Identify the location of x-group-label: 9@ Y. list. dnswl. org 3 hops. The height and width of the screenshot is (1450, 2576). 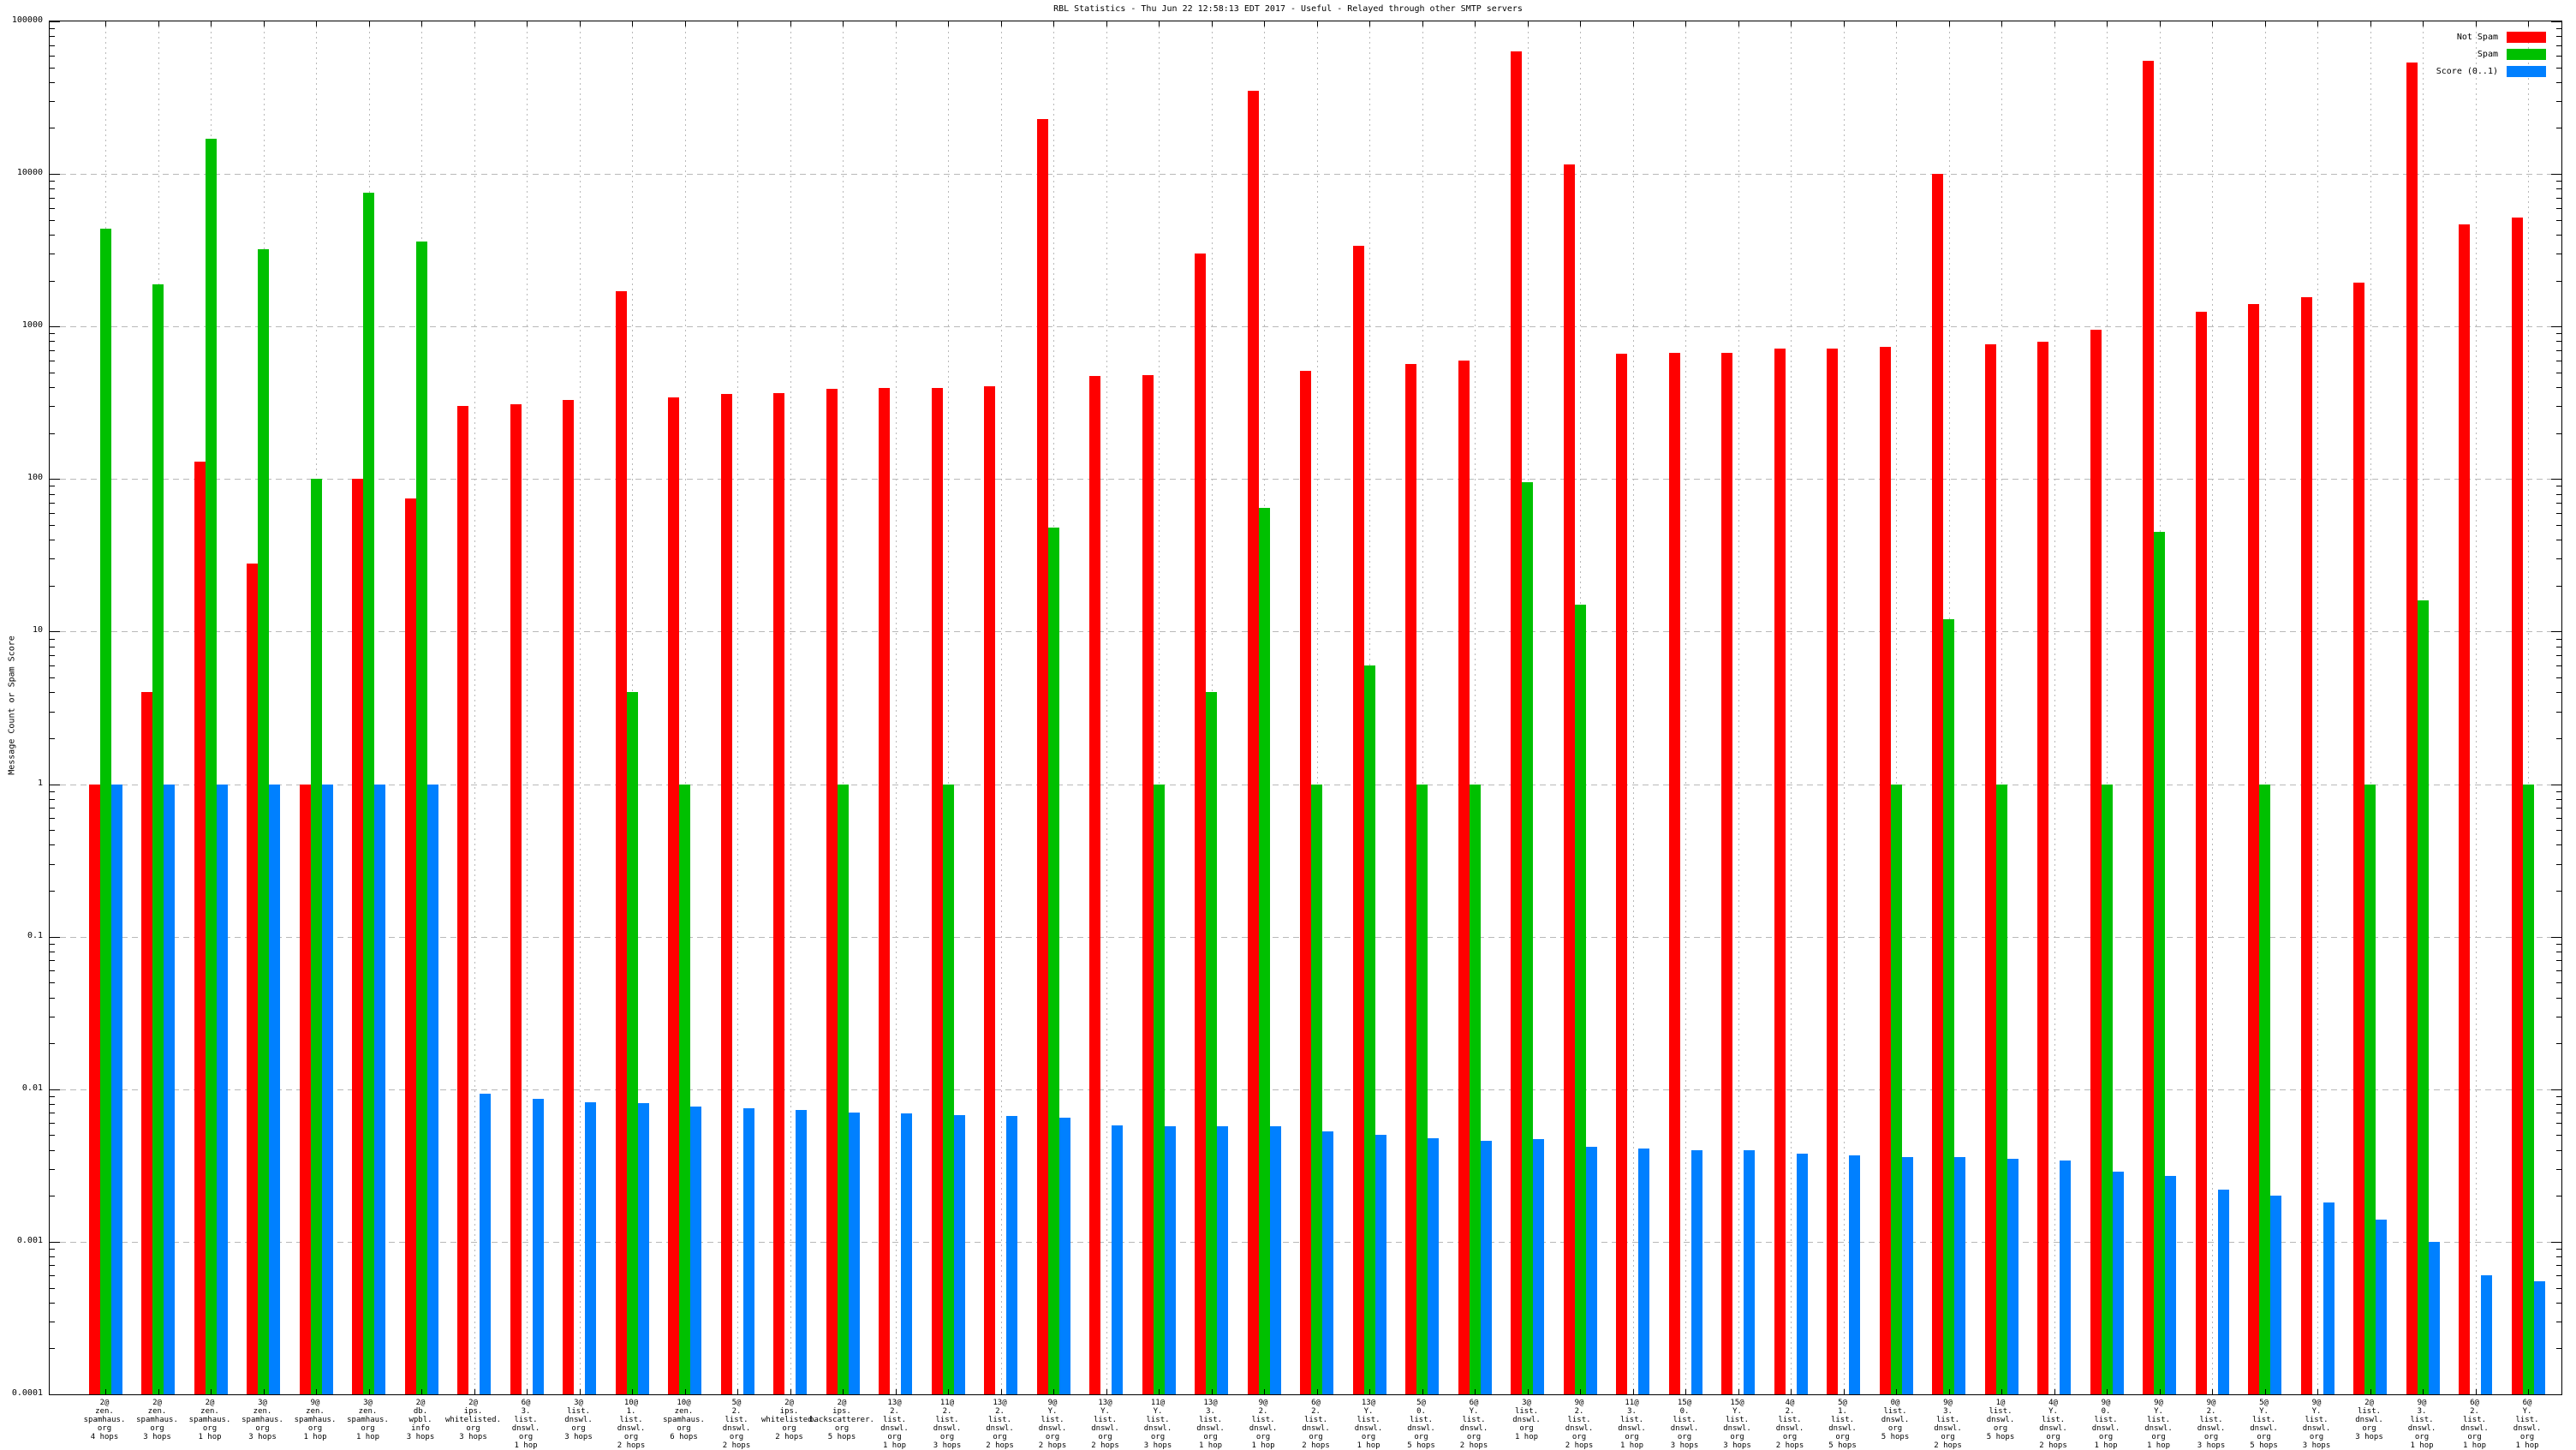
(2316, 1424).